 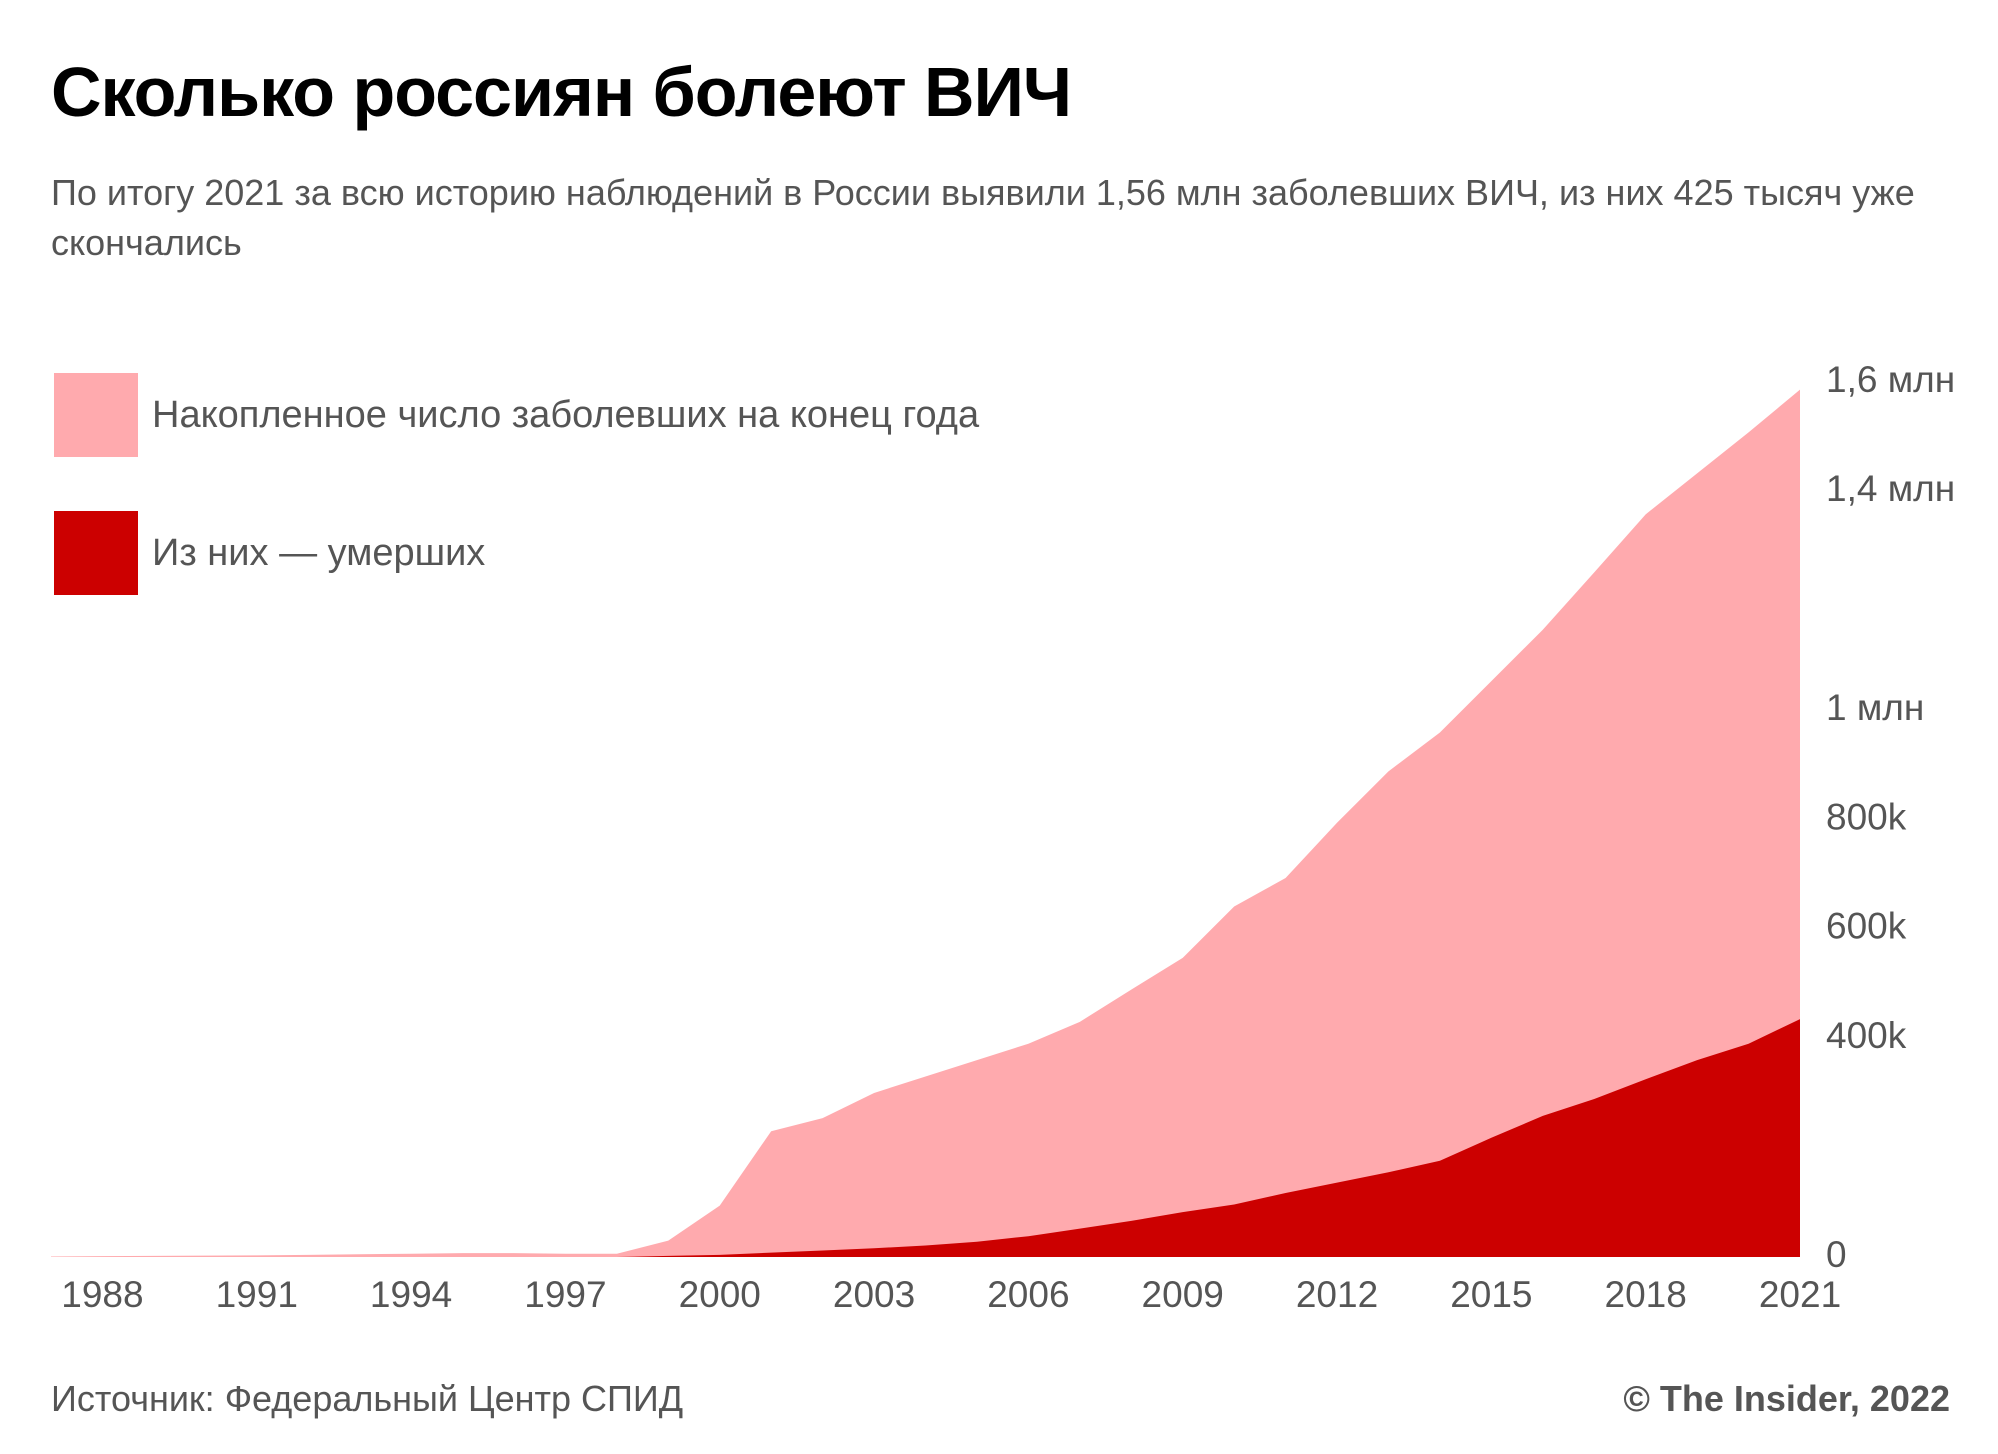 I want to click on y-tick-label: 0, so click(x=1836, y=1254).